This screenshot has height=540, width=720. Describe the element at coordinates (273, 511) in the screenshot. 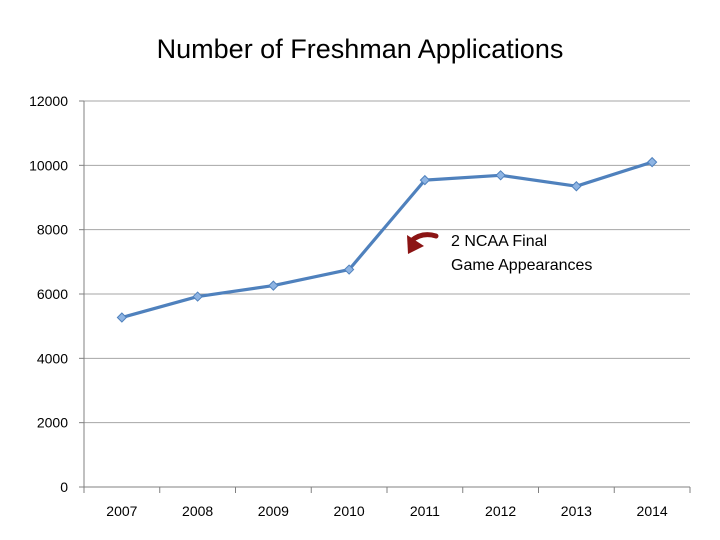

I see `x-tick-label: 2009` at that location.